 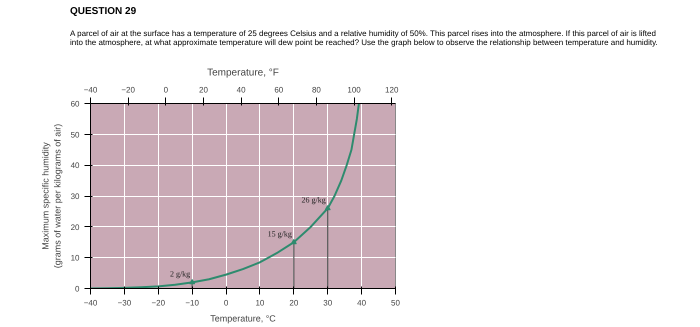 I want to click on x-tick-label: −40, so click(x=91, y=303).